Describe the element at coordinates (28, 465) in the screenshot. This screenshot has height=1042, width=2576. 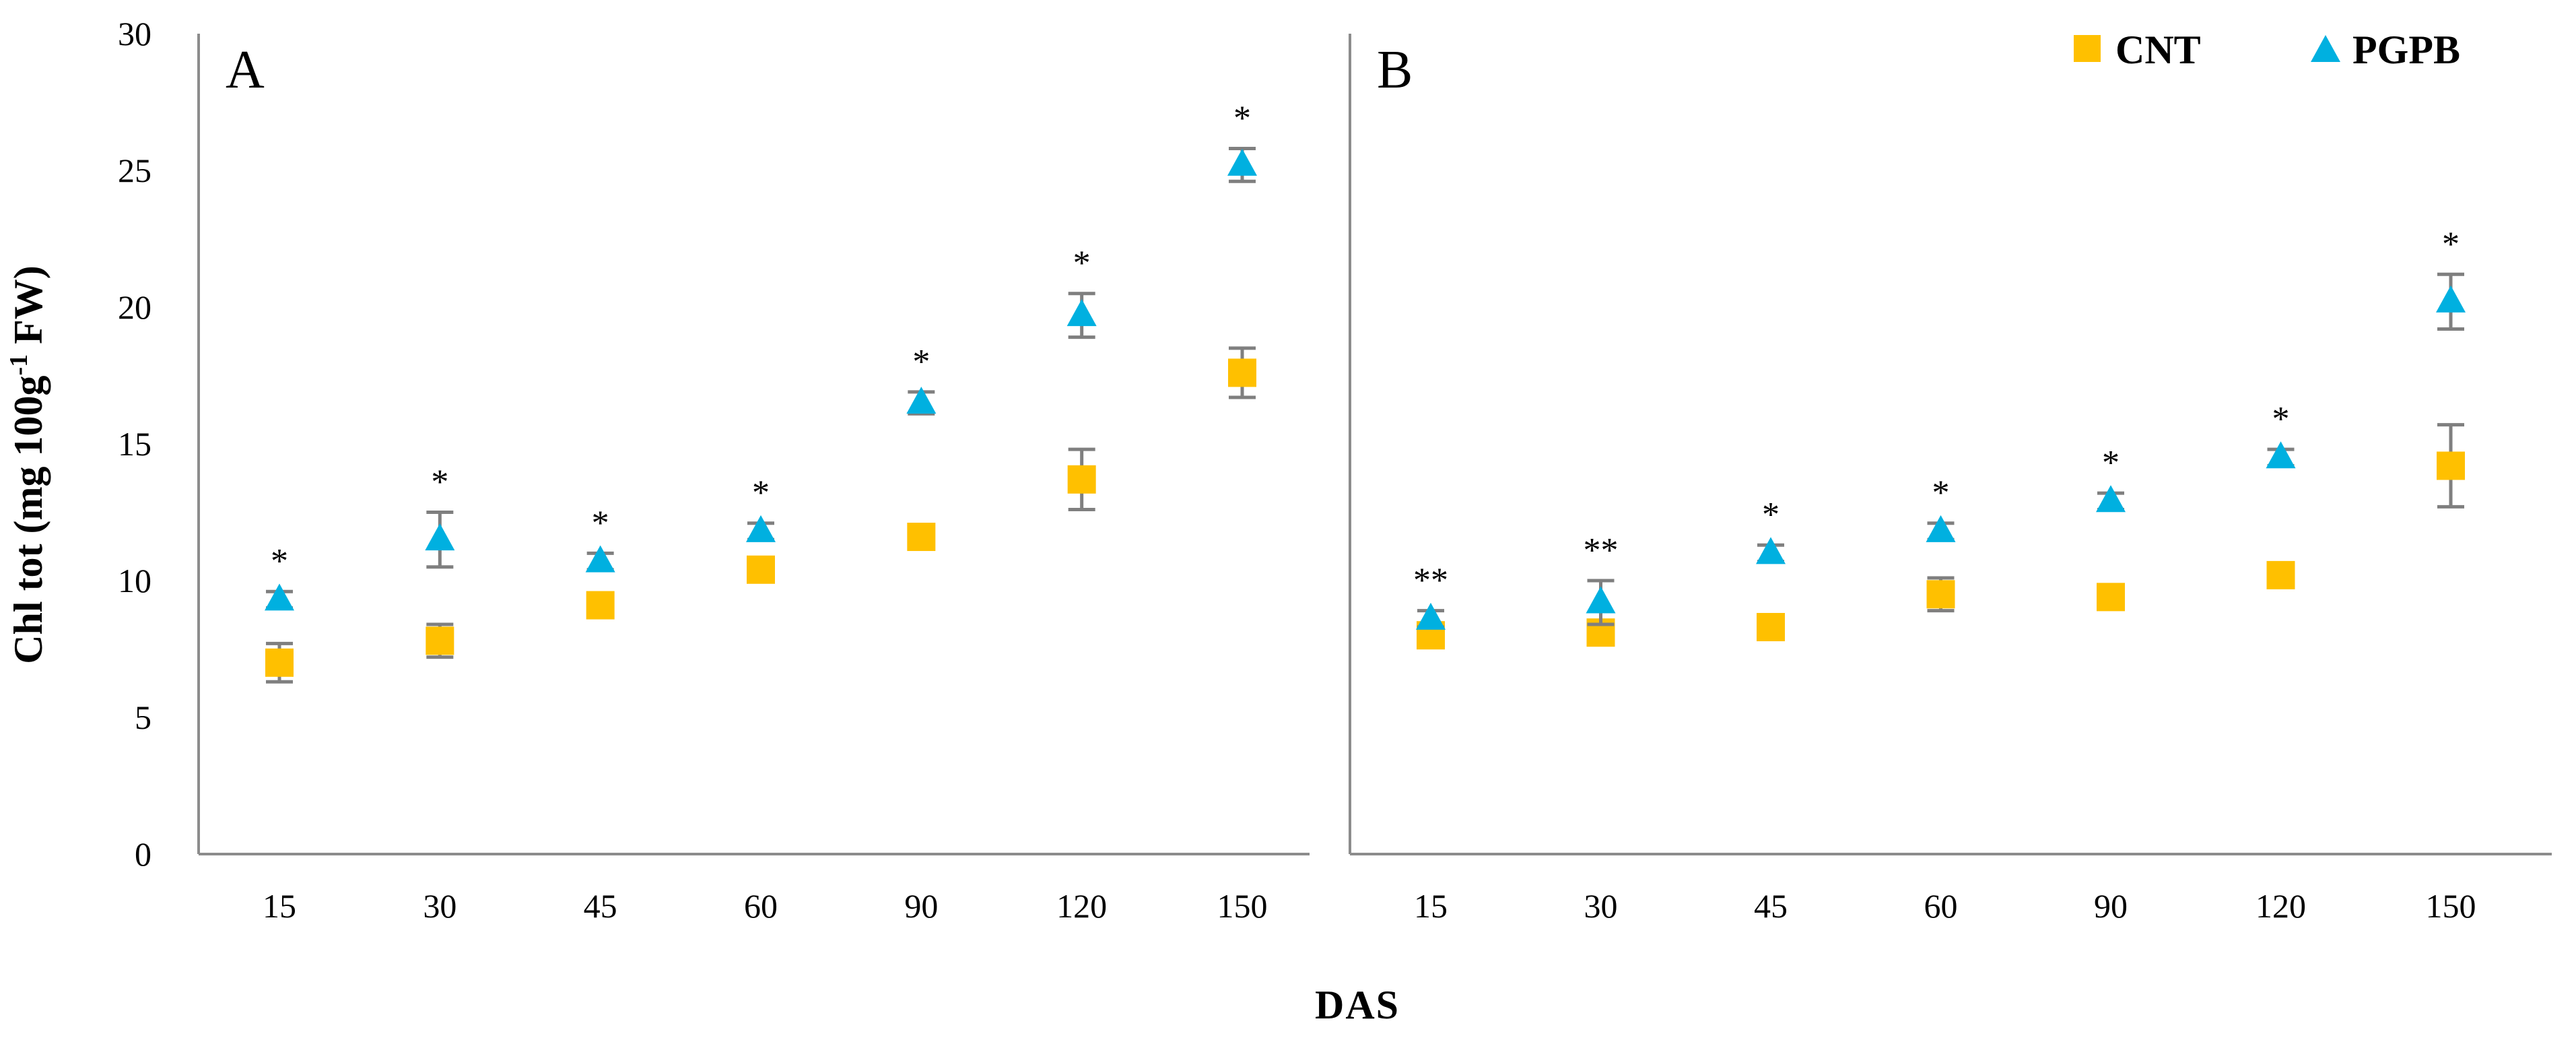
I see `y-axis-label: Chl tot (mg 100g-1 FW)` at that location.